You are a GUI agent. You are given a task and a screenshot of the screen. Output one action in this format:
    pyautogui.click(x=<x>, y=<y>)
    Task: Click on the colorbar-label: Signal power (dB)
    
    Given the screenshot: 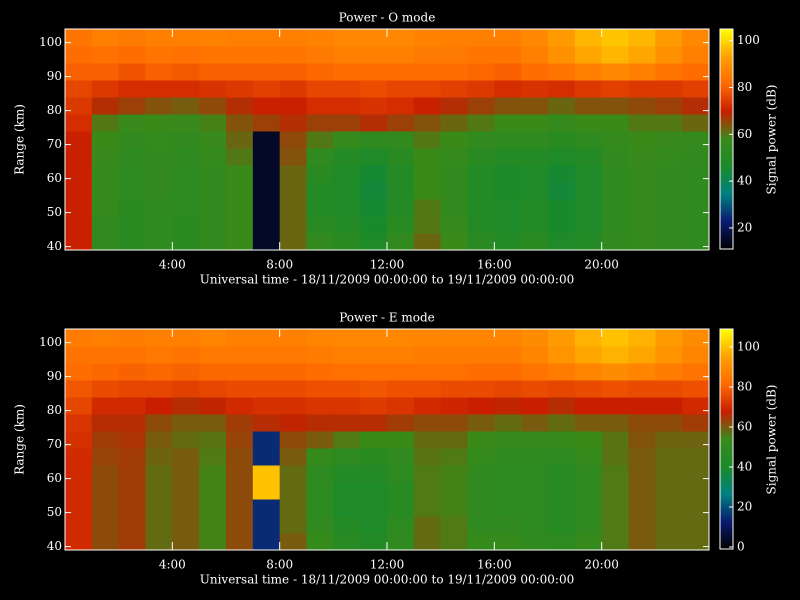 What is the action you would take?
    pyautogui.click(x=772, y=440)
    